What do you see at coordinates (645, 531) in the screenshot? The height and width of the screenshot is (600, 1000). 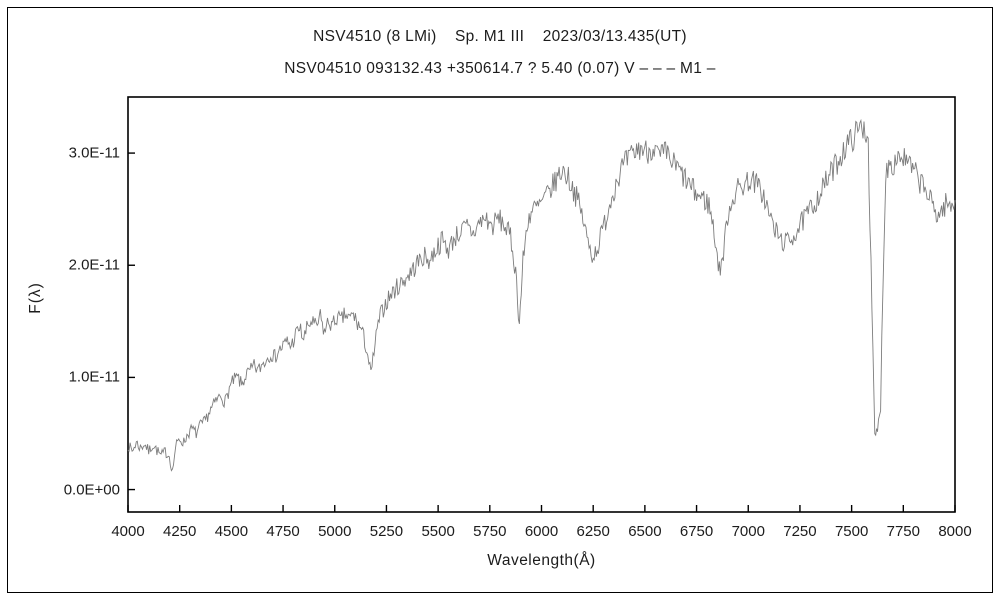 I see `x-tick-label: 6500` at bounding box center [645, 531].